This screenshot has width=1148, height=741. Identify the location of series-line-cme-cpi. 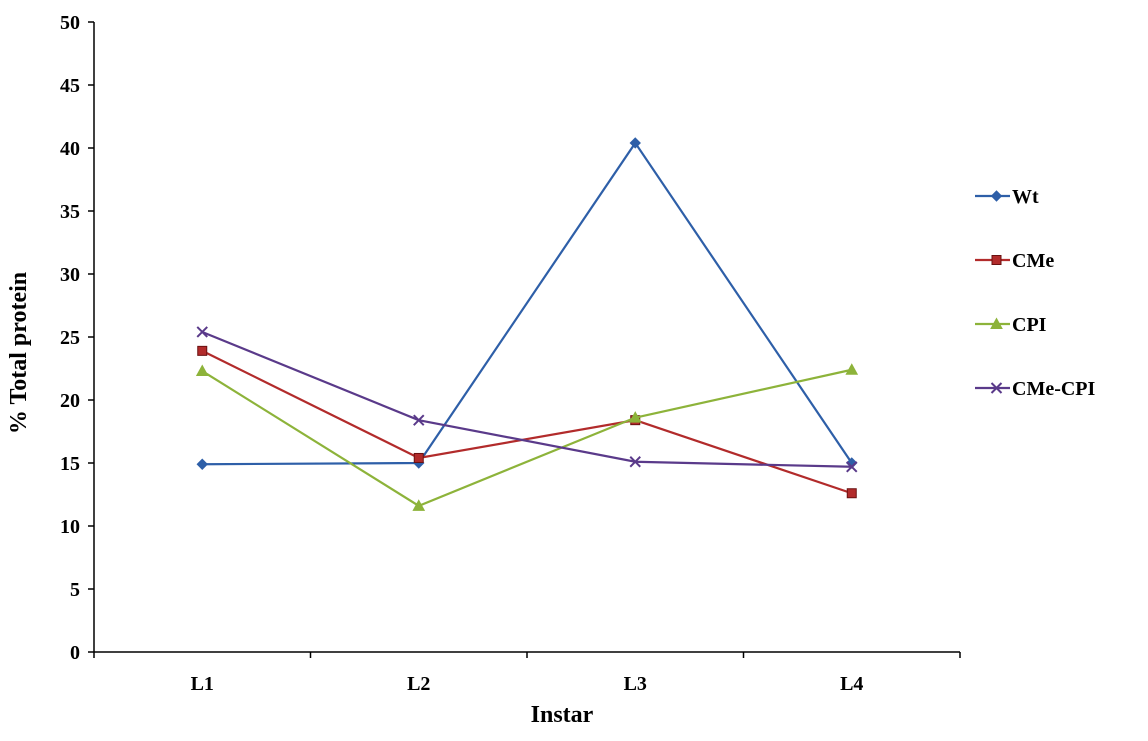
(526, 399).